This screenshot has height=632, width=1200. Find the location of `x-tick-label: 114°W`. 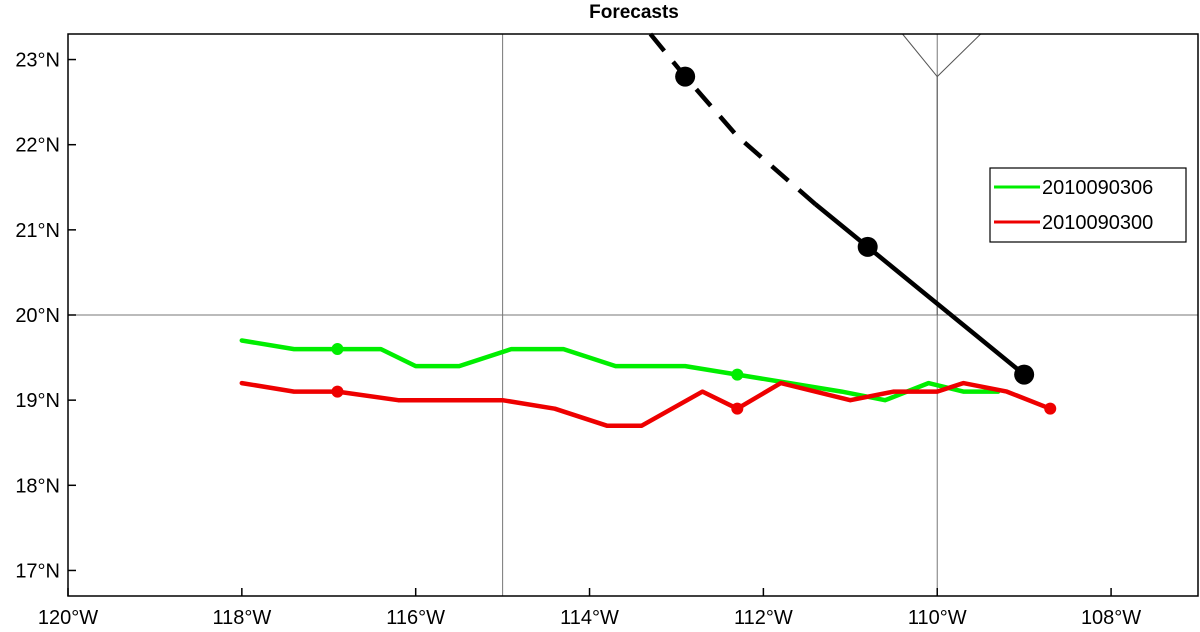

x-tick-label: 114°W is located at coordinates (589, 618).